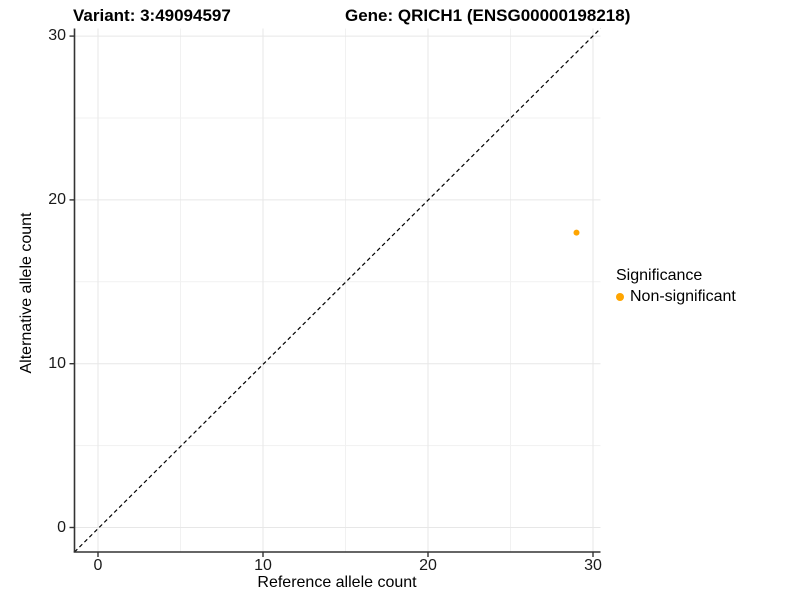 The image size is (800, 600). What do you see at coordinates (659, 275) in the screenshot?
I see `legend-title: Significance` at bounding box center [659, 275].